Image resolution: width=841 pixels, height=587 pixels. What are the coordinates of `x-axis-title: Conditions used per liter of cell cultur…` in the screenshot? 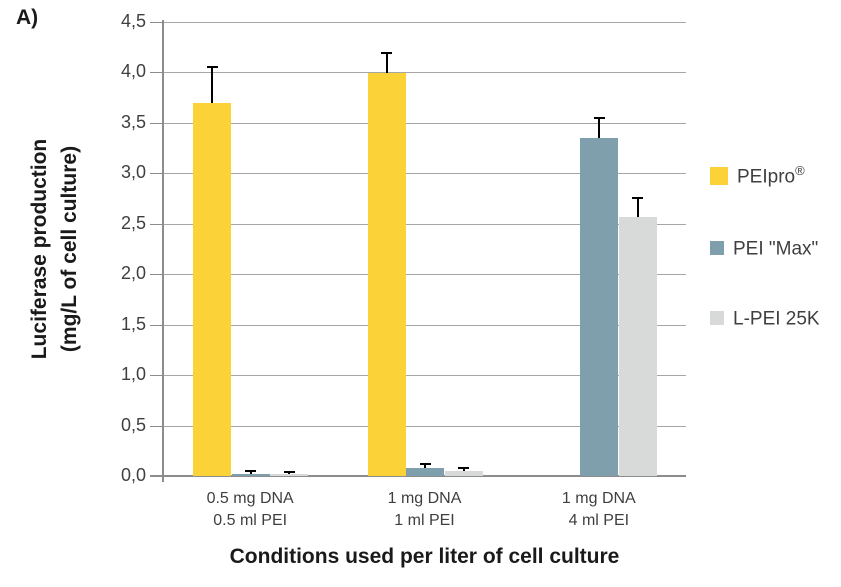 It's located at (424, 556).